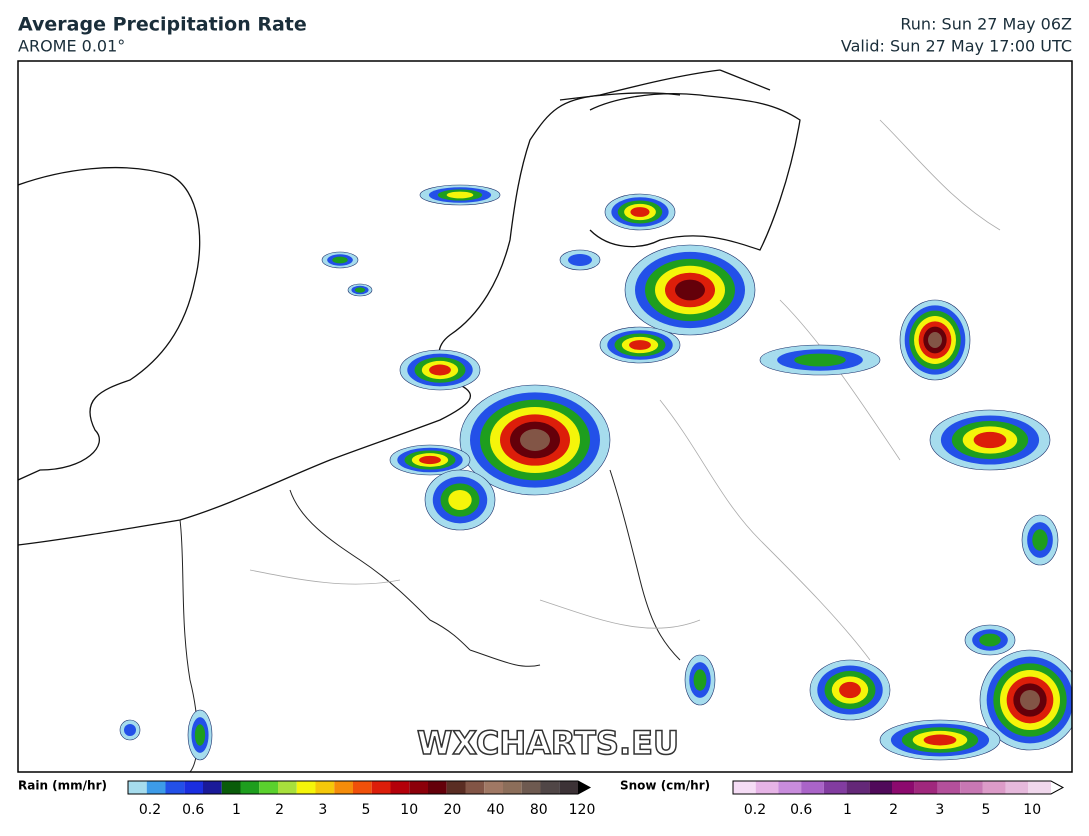 This screenshot has width=1089, height=836. Describe the element at coordinates (539, 810) in the screenshot. I see `rain-tick-label: 80` at that location.